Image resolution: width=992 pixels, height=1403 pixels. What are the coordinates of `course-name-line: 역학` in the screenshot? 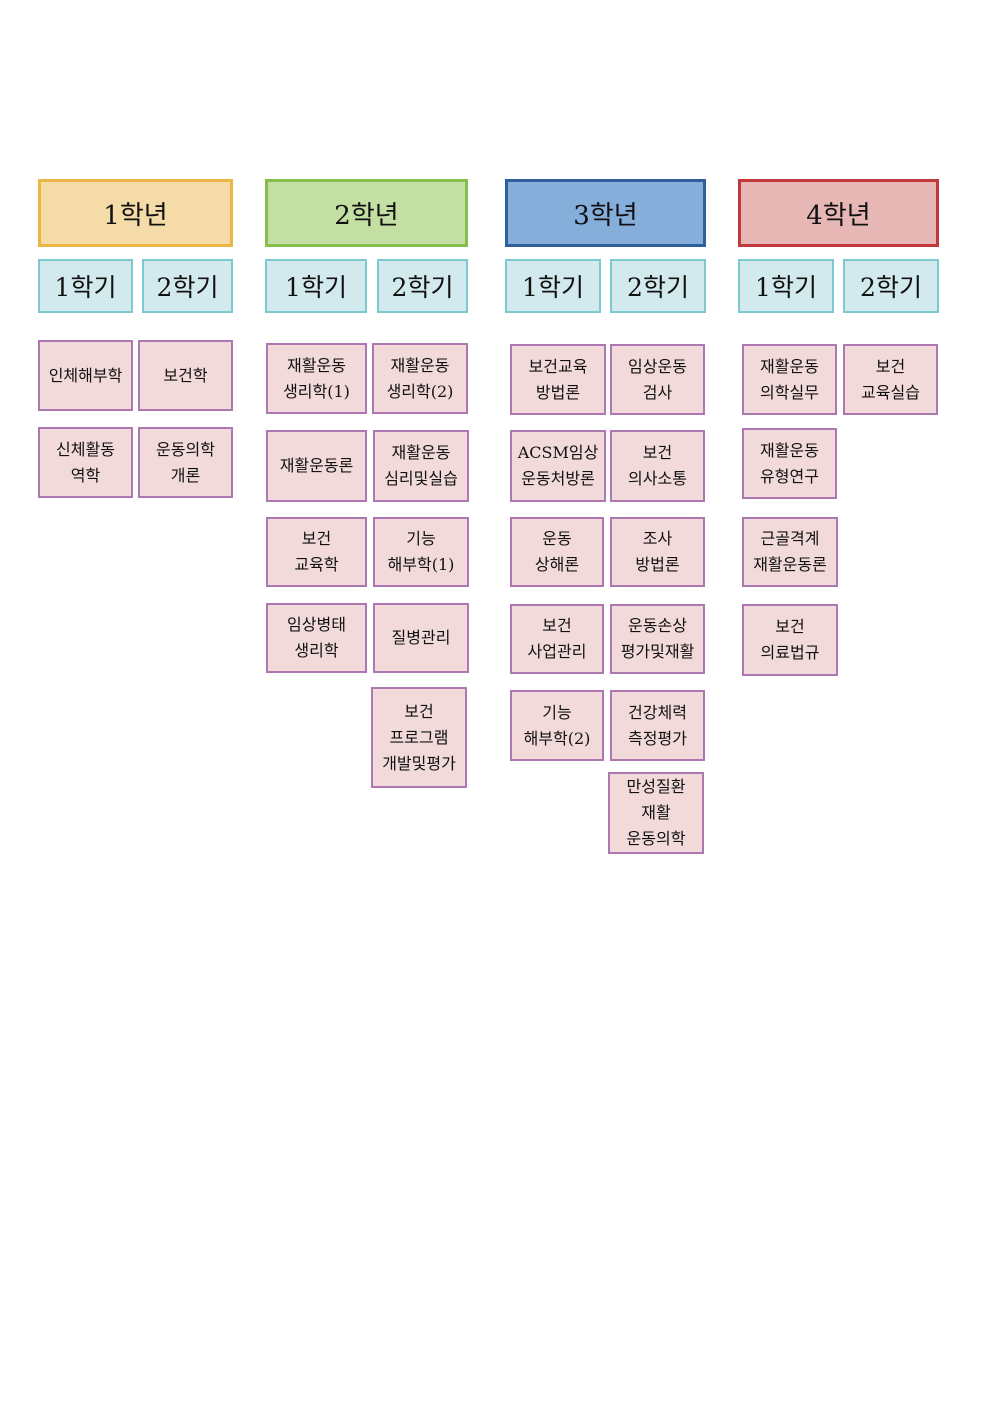 It's located at (85, 475).